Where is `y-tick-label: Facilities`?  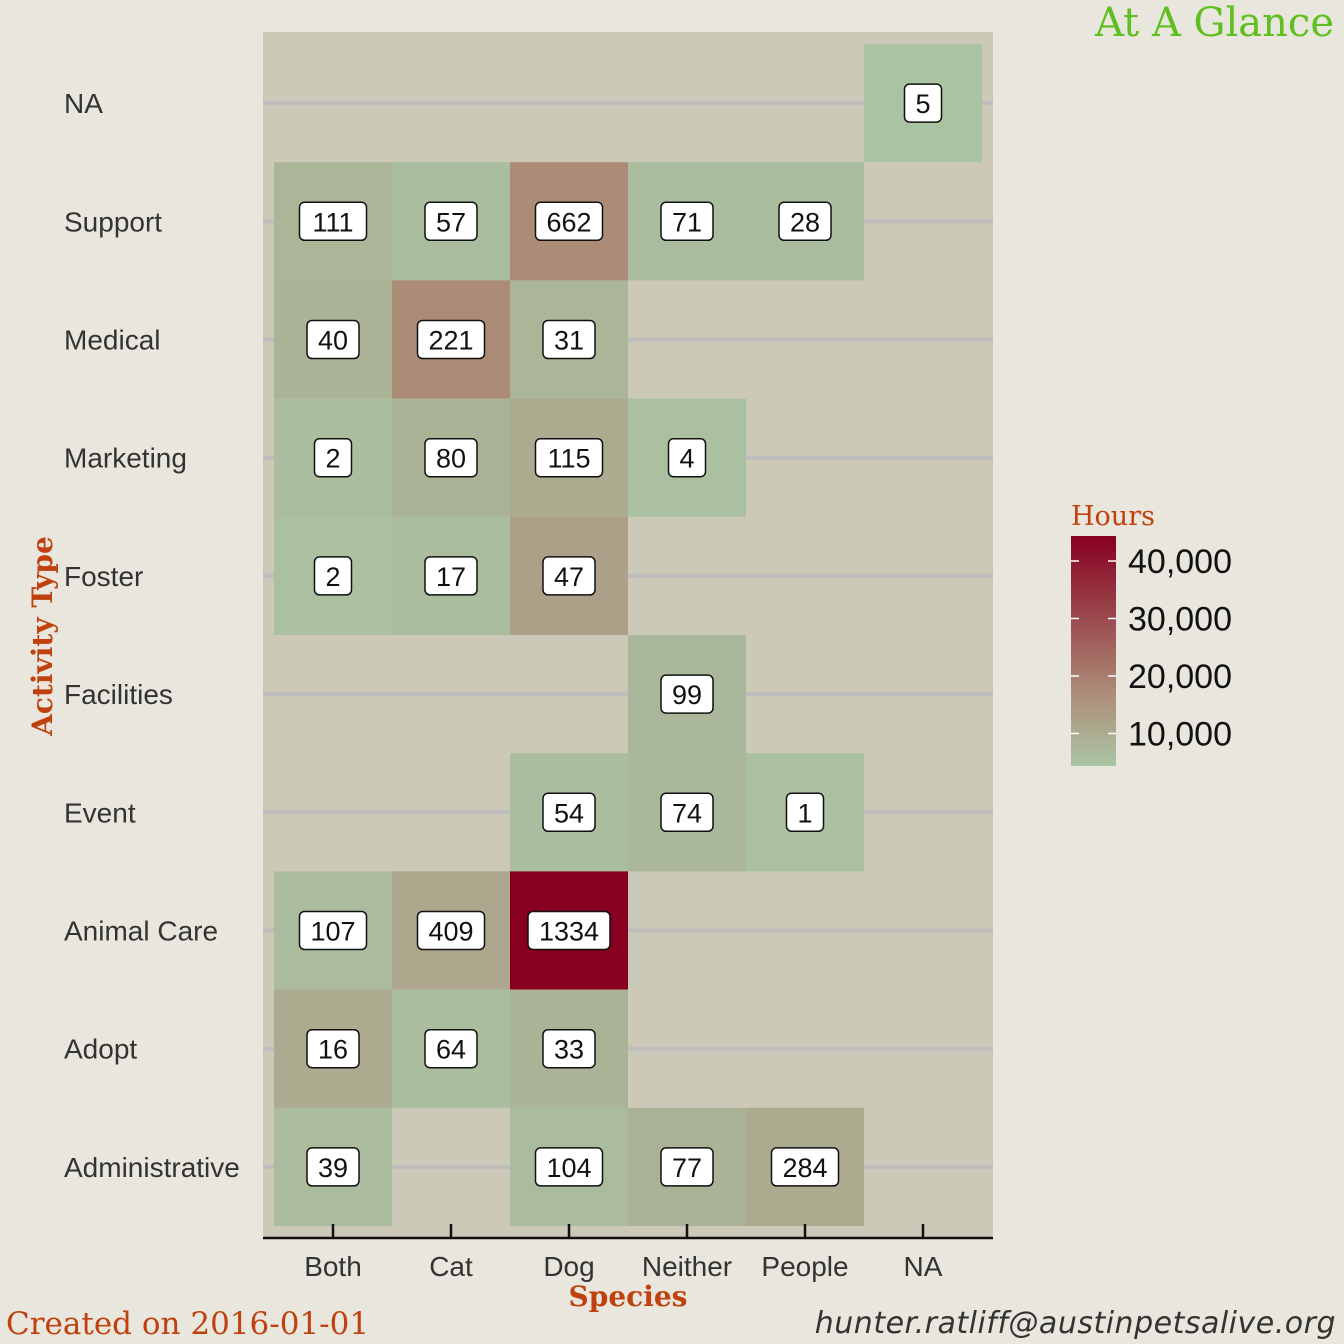 y-tick-label: Facilities is located at coordinates (118, 694).